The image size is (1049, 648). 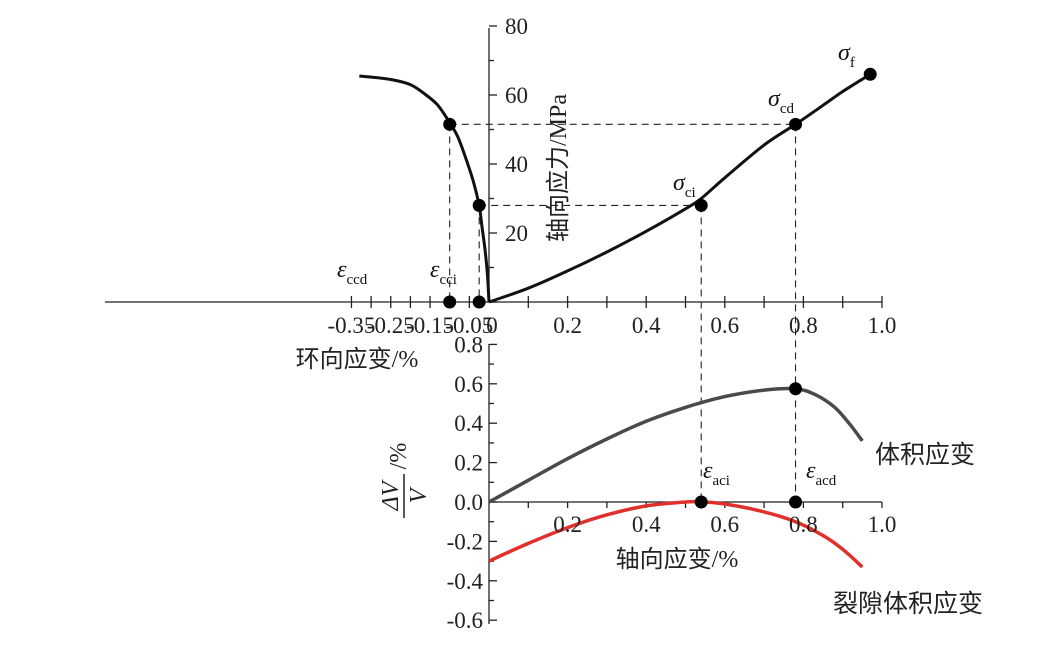 I want to click on annotation-sigma-cd-subscript: cd, so click(x=787, y=109).